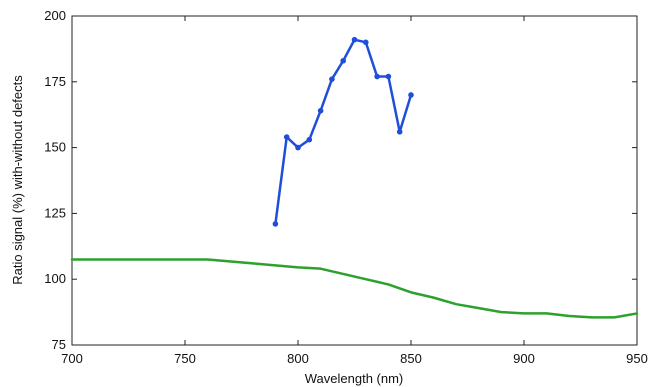 The image size is (652, 387). Describe the element at coordinates (524, 358) in the screenshot. I see `x-tick-label: 900` at that location.